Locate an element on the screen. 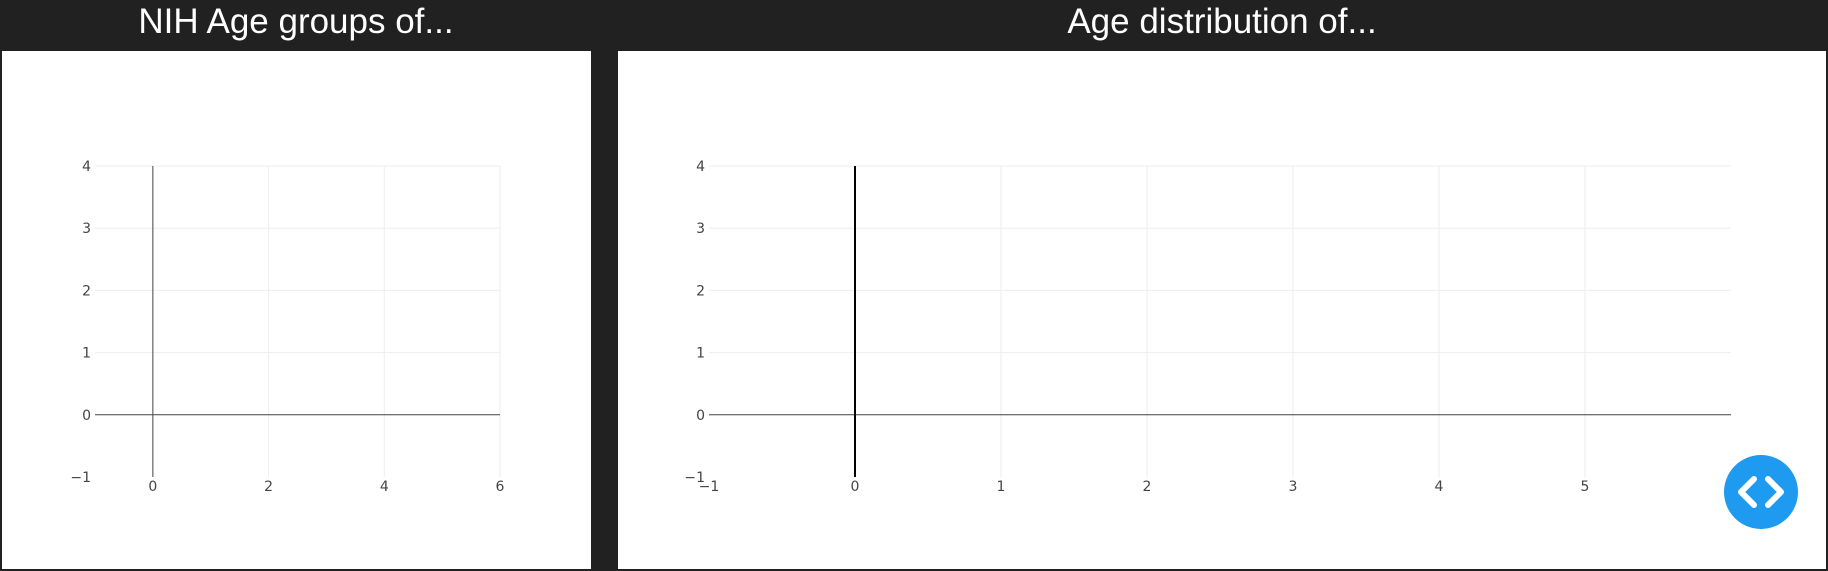  x-tick-label: −1 is located at coordinates (709, 487).